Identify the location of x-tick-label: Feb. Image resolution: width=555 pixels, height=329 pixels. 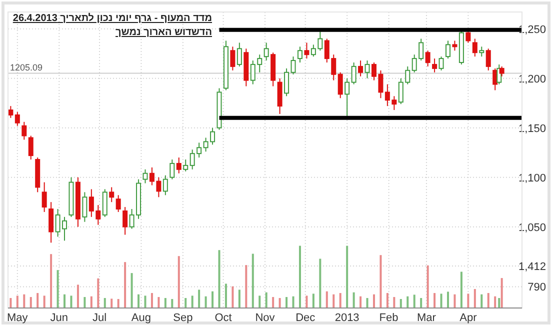
(388, 318).